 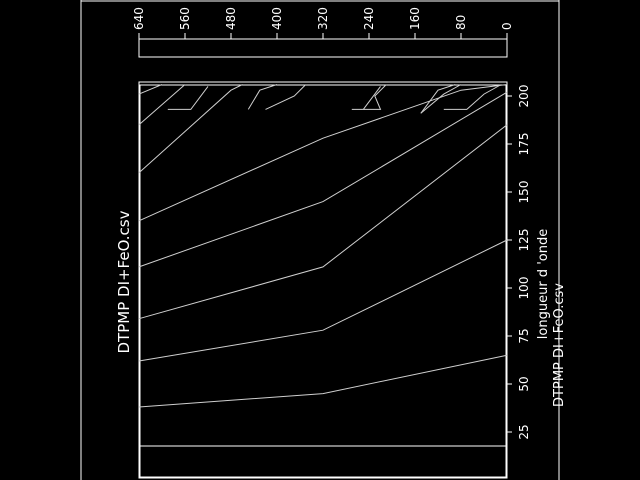 I want to click on footer-caption: DTPMP DI+FeO.csv, so click(x=559, y=345).